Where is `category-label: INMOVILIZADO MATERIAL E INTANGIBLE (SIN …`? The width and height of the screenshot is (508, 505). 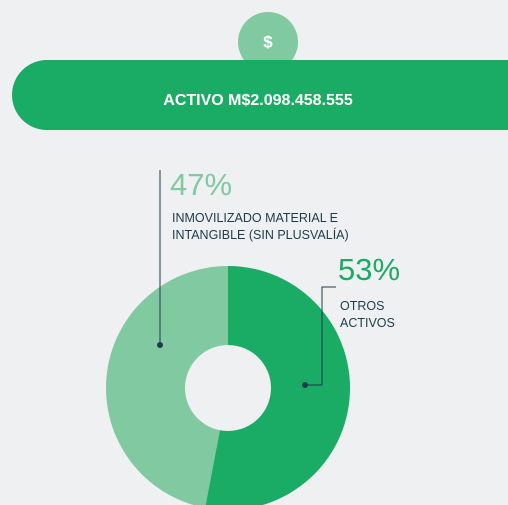 category-label: INMOVILIZADO MATERIAL E INTANGIBLE (SIN … is located at coordinates (260, 226).